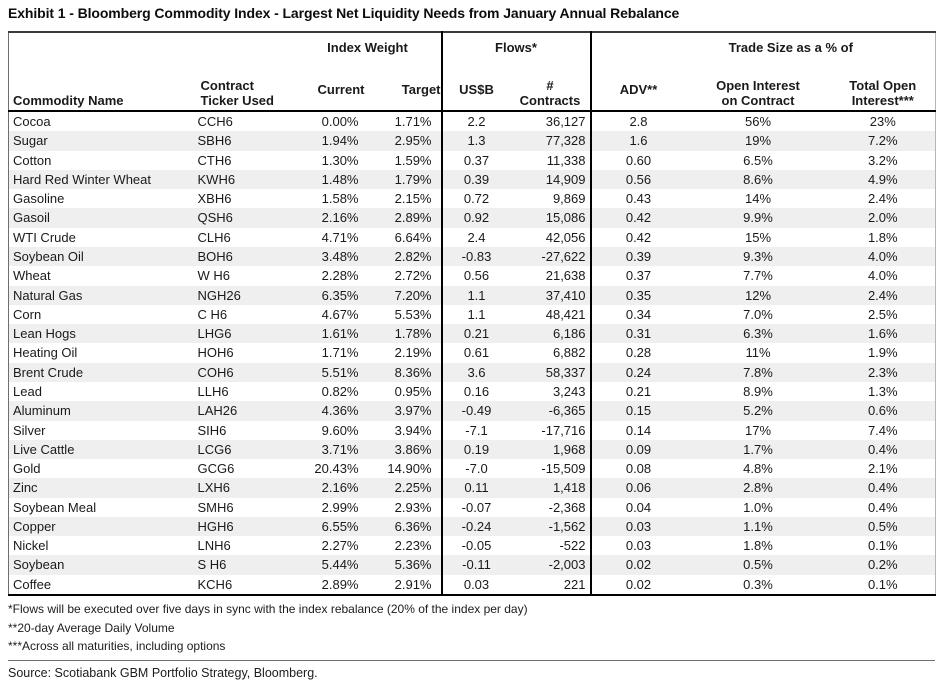  I want to click on cell-contract-ticker: BOH6, so click(215, 256).